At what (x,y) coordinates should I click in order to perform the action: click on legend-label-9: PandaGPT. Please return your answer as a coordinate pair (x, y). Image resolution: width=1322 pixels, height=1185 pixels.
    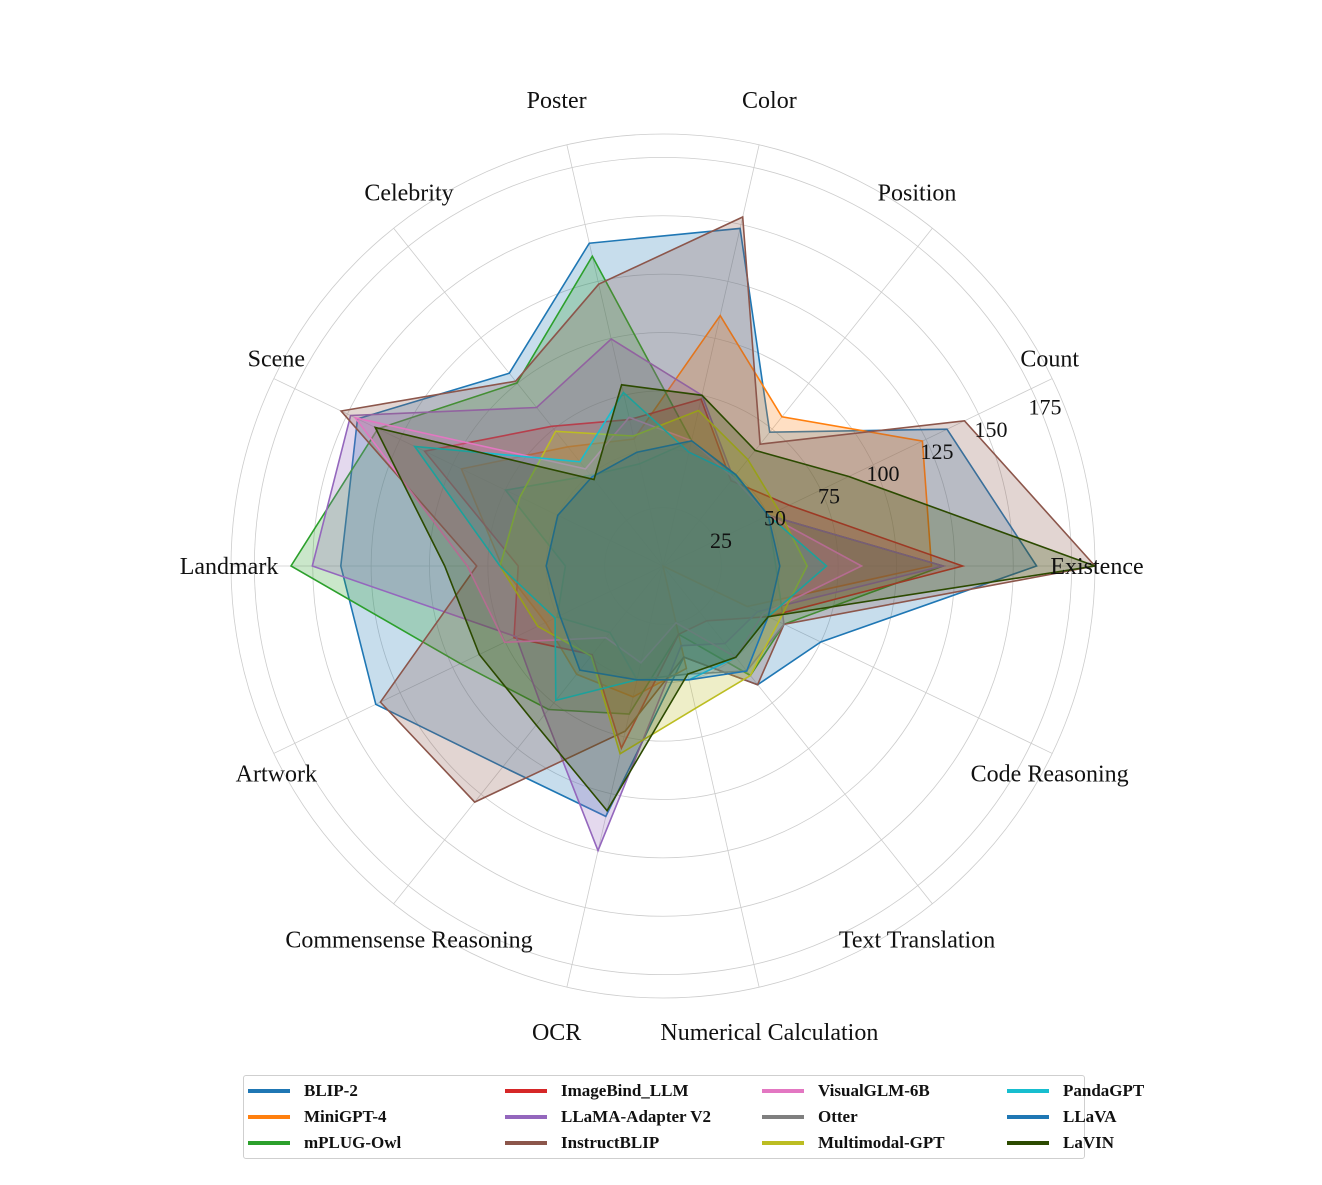
    Looking at the image, I should click on (1104, 1090).